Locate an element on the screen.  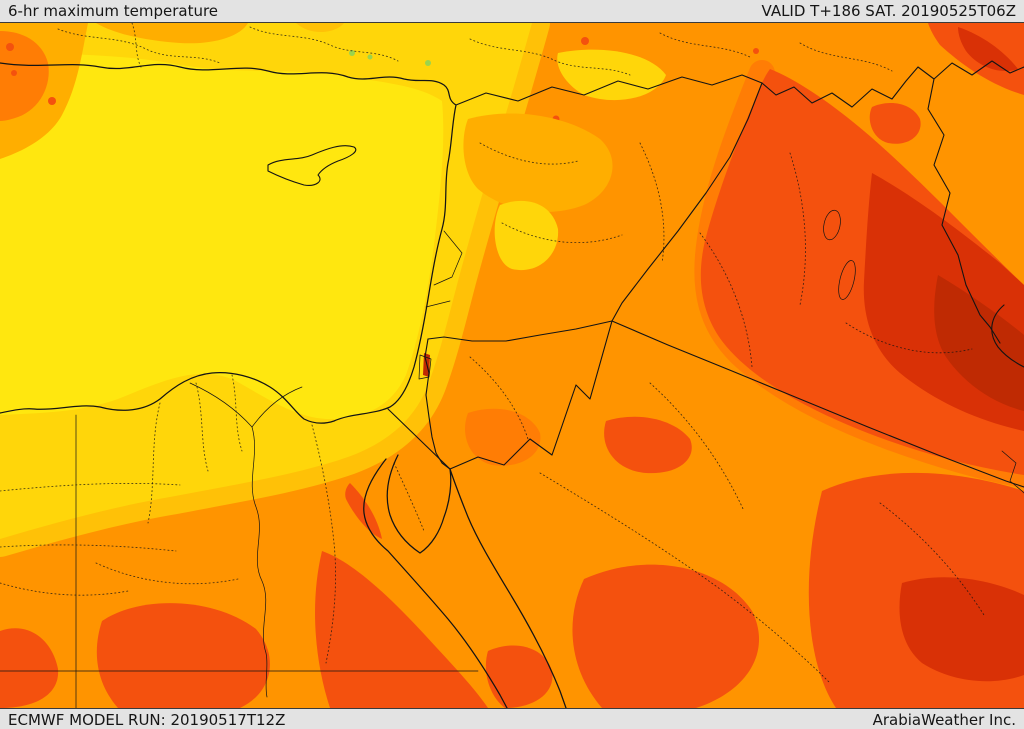
border-jordan-syria is located at coordinates (520, 331).